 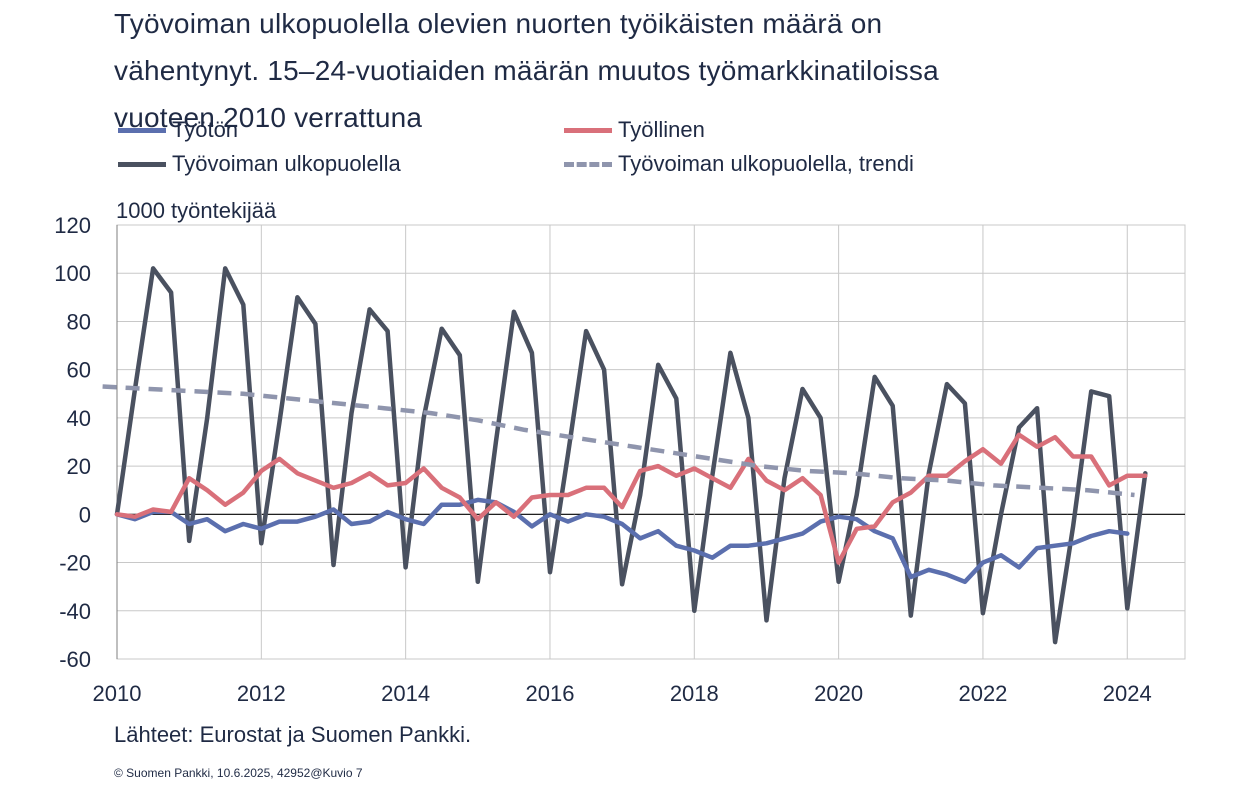 What do you see at coordinates (261, 693) in the screenshot?
I see `x-tick-label: 2012` at bounding box center [261, 693].